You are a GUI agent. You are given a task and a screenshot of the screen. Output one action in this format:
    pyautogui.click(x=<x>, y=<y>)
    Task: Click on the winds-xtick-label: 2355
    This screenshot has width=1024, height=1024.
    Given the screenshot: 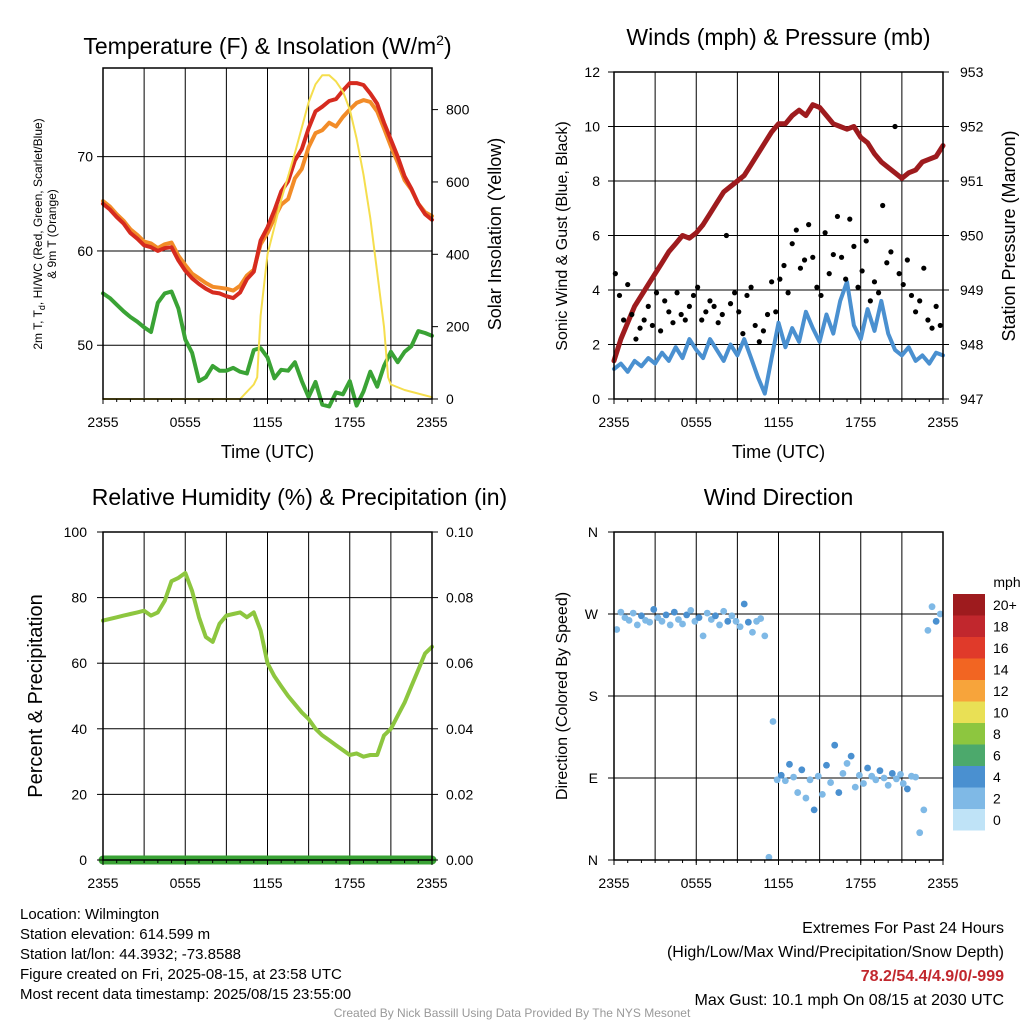 What is the action you would take?
    pyautogui.click(x=613, y=422)
    